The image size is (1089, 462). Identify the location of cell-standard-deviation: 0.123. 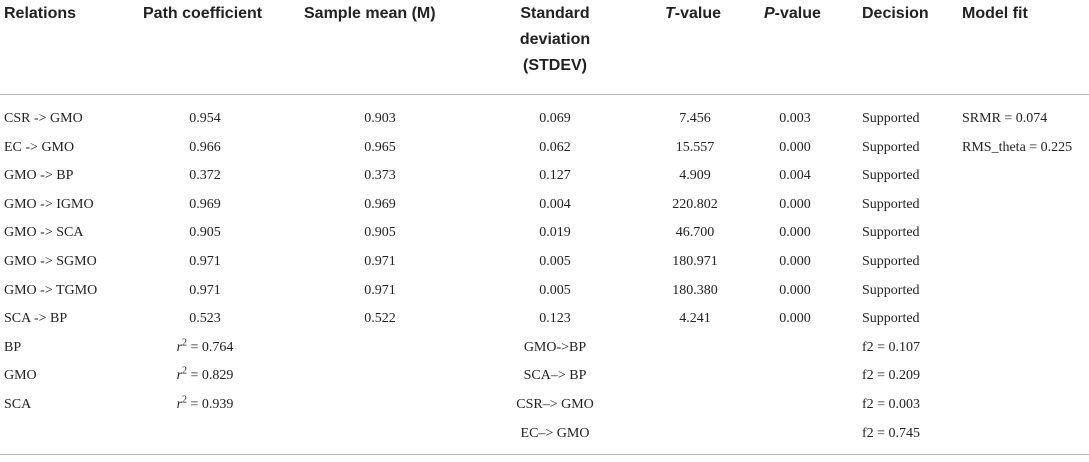
(555, 319).